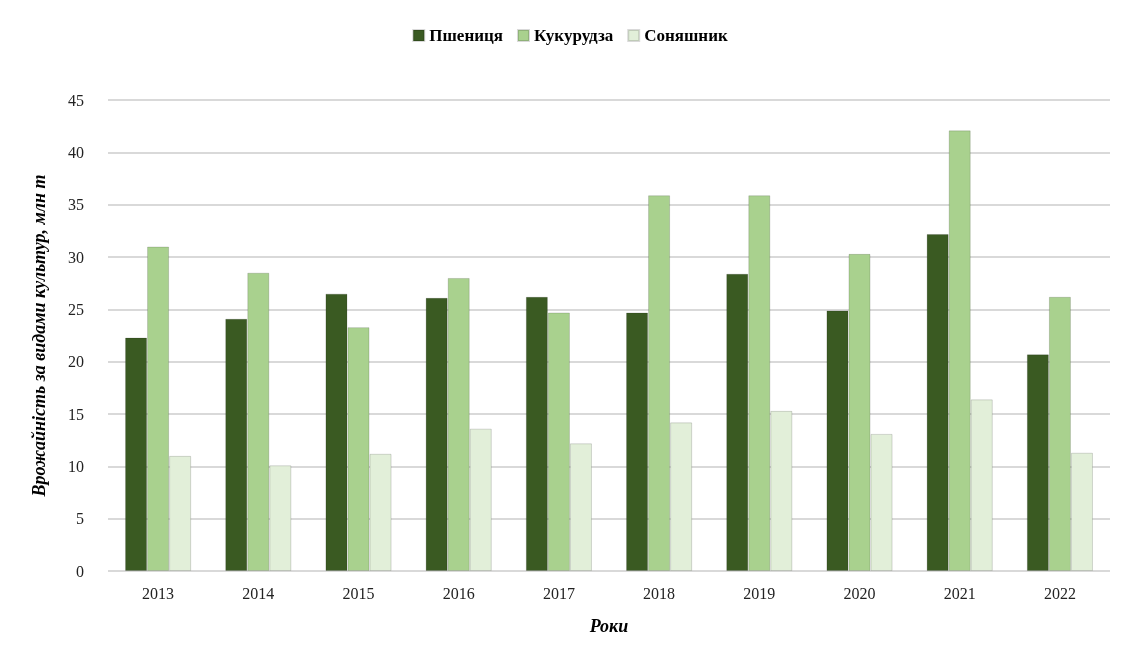 Image resolution: width=1140 pixels, height=661 pixels. What do you see at coordinates (859, 593) in the screenshot?
I see `x-tick-label: 2020` at bounding box center [859, 593].